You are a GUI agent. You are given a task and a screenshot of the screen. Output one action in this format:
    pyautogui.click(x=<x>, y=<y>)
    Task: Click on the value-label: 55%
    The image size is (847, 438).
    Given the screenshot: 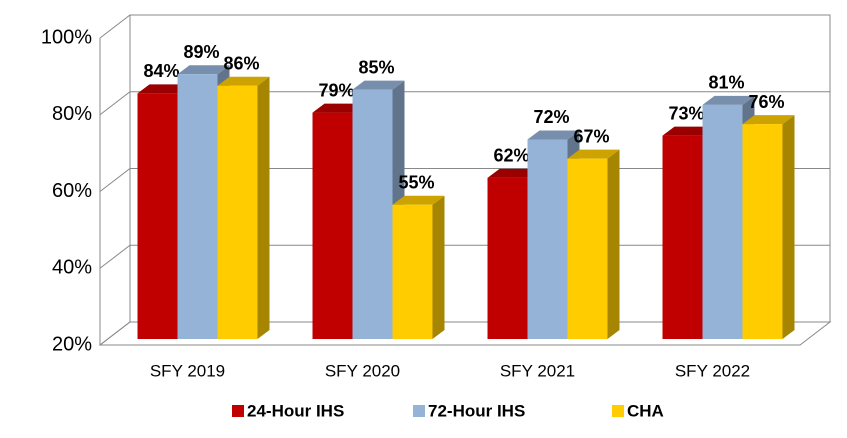 What is the action you would take?
    pyautogui.click(x=416, y=182)
    